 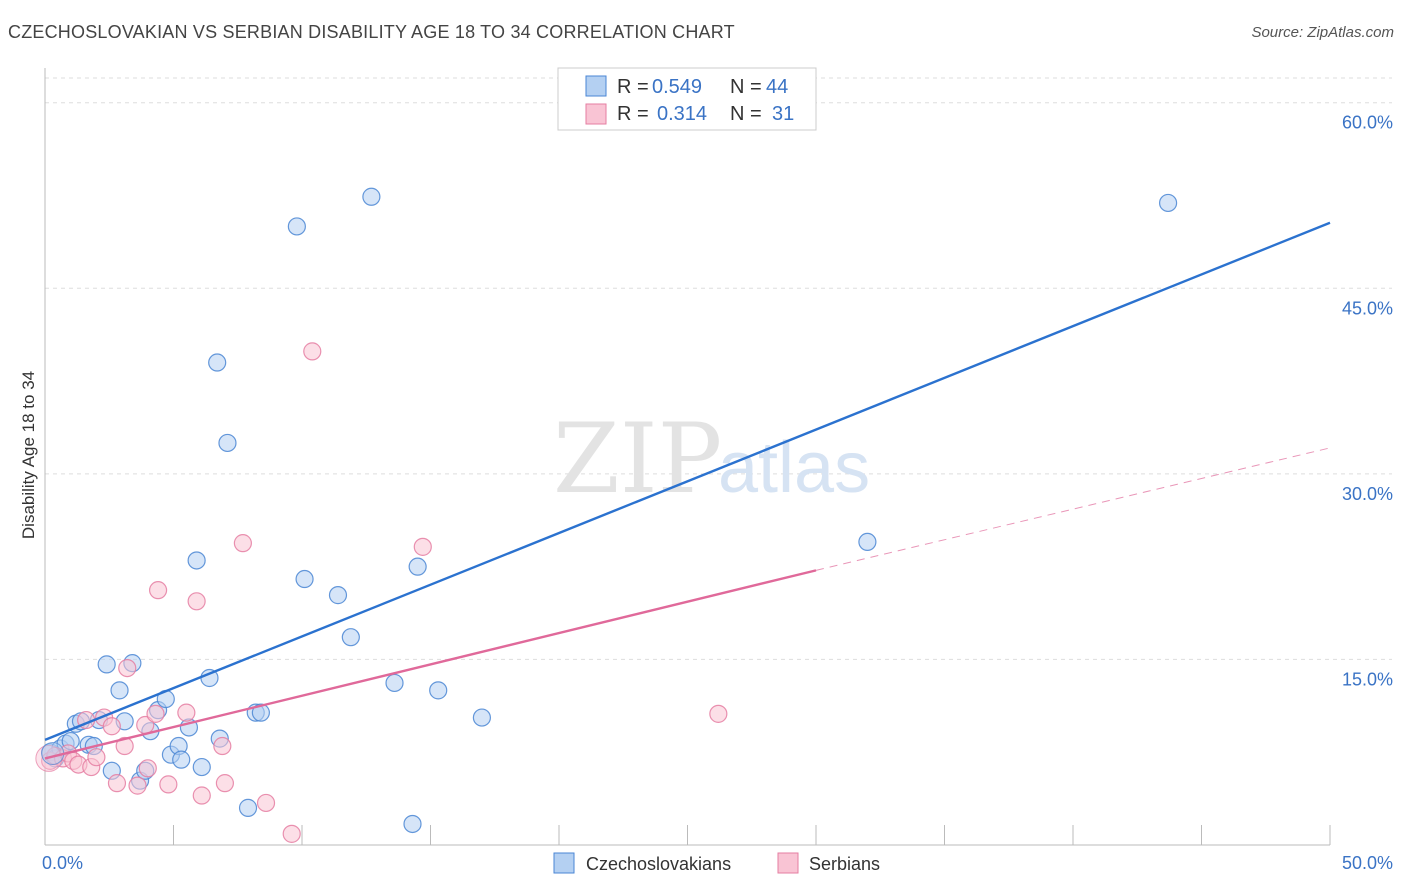 What do you see at coordinates (633, 114) in the screenshot?
I see `stats-r-label-2: R =` at bounding box center [633, 114].